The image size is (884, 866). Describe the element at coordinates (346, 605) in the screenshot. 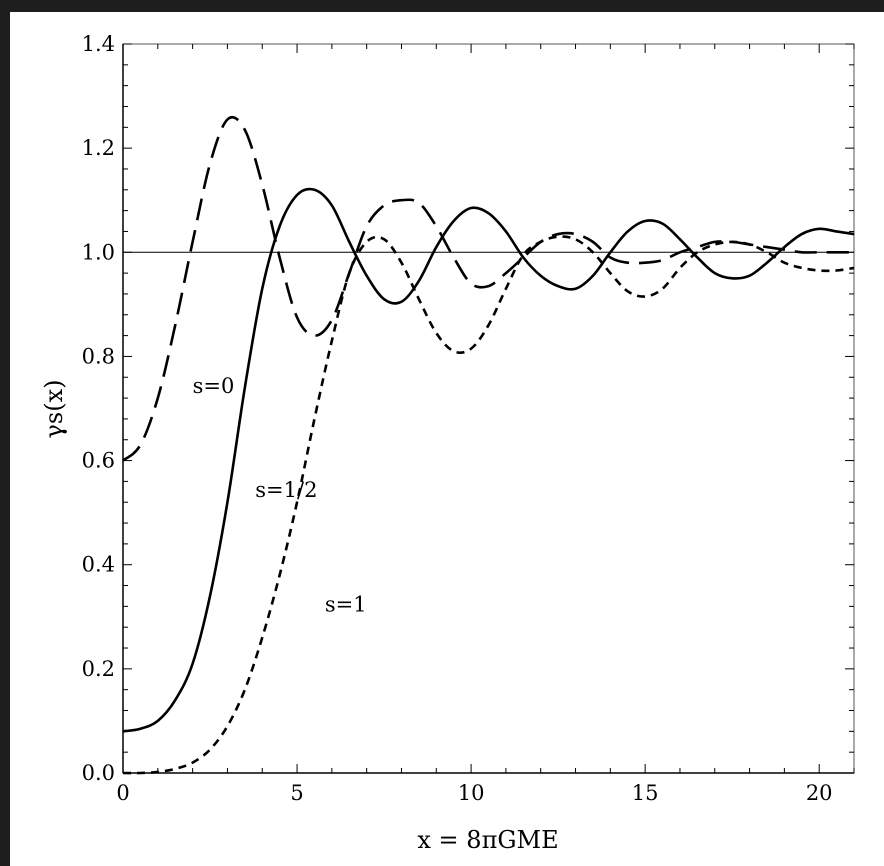

I see `series-annotation-3: s=1` at that location.